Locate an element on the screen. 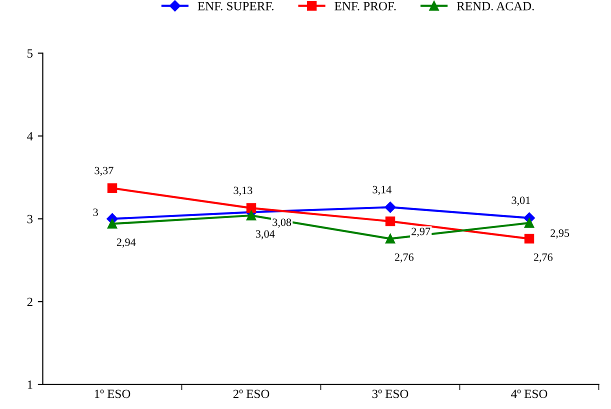 Image resolution: width=611 pixels, height=409 pixels. data-label: 2,97 is located at coordinates (421, 232).